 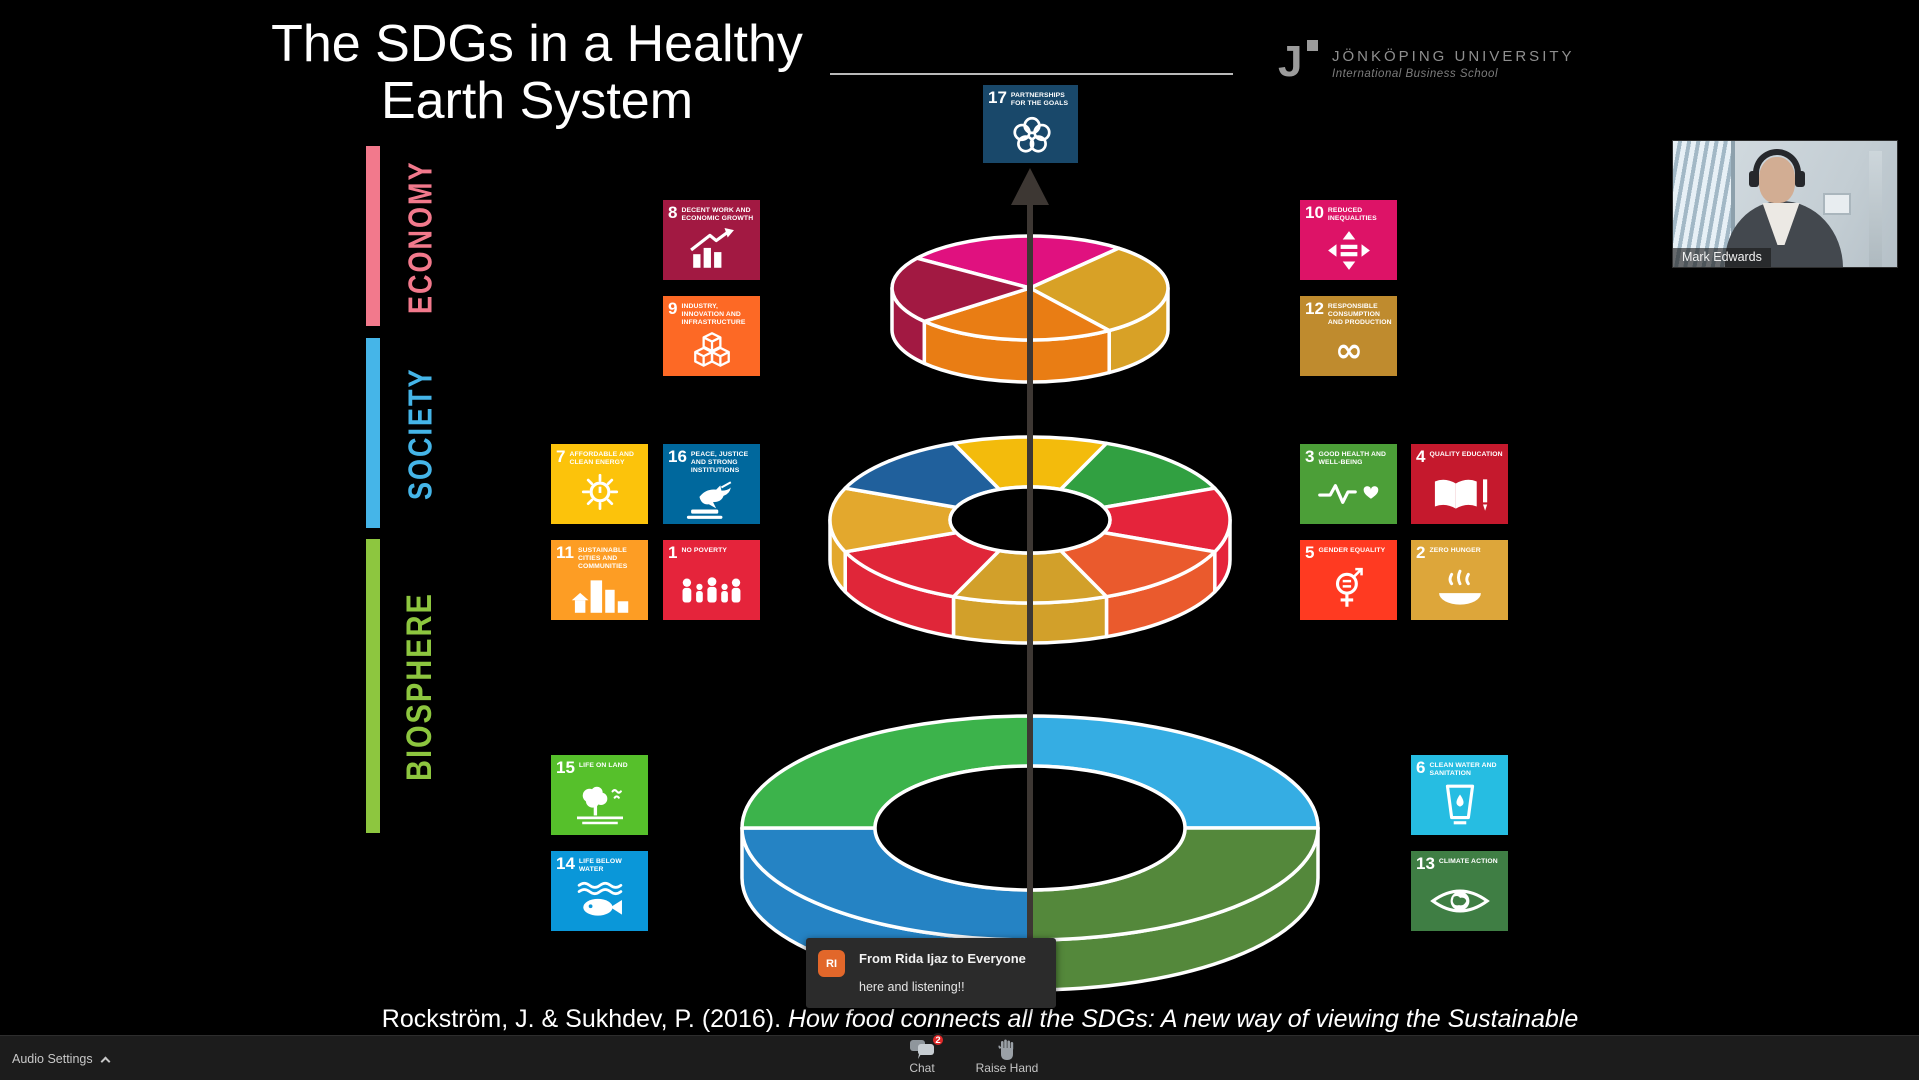 I want to click on sdg-2-icon, so click(x=1460, y=587).